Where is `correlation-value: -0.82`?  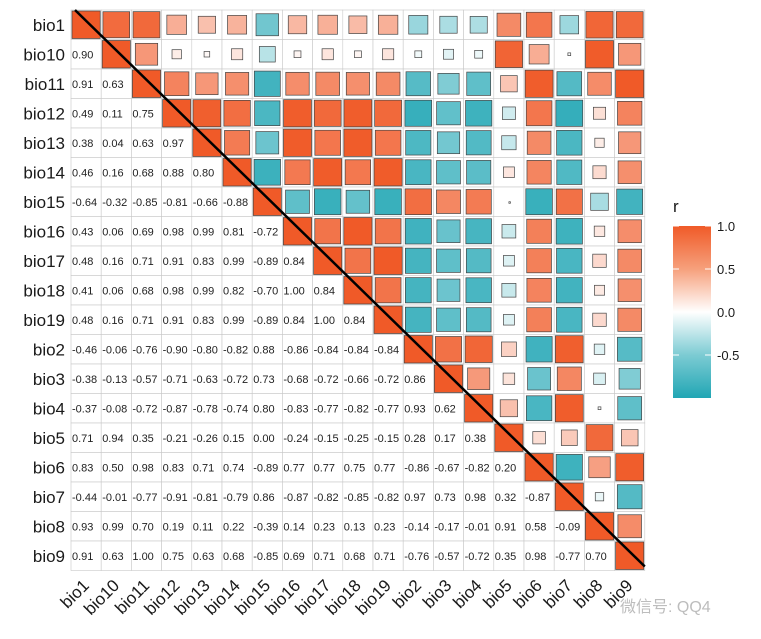 correlation-value: -0.82 is located at coordinates (386, 498).